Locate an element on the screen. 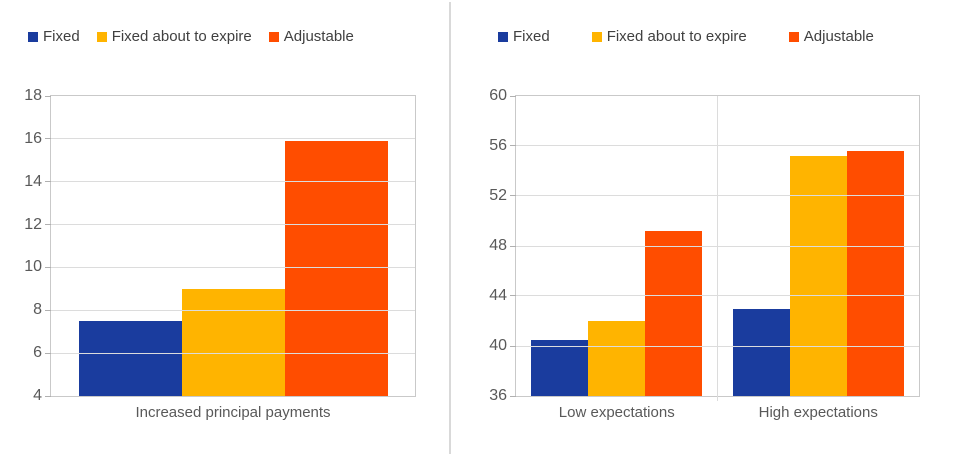 This screenshot has width=960, height=460. y-tick-label: 10 is located at coordinates (33, 267).